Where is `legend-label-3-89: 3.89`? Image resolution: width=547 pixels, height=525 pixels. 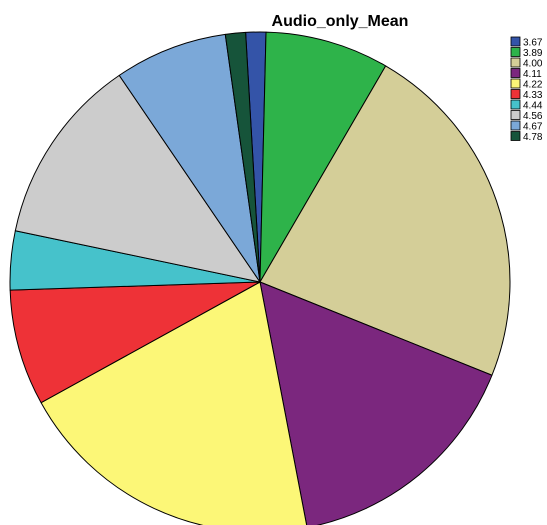 legend-label-3-89: 3.89 is located at coordinates (533, 53).